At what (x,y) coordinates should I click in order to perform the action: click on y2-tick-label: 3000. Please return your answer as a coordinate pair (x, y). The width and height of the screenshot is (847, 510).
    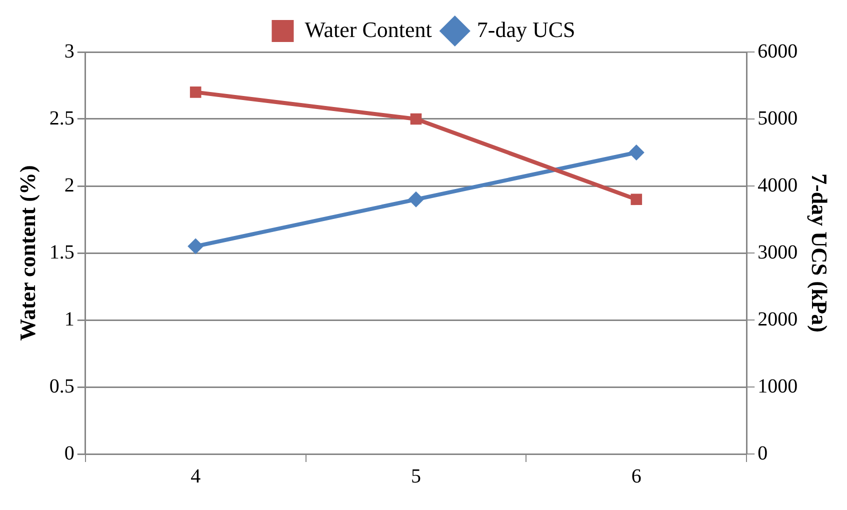
    Looking at the image, I should click on (778, 252).